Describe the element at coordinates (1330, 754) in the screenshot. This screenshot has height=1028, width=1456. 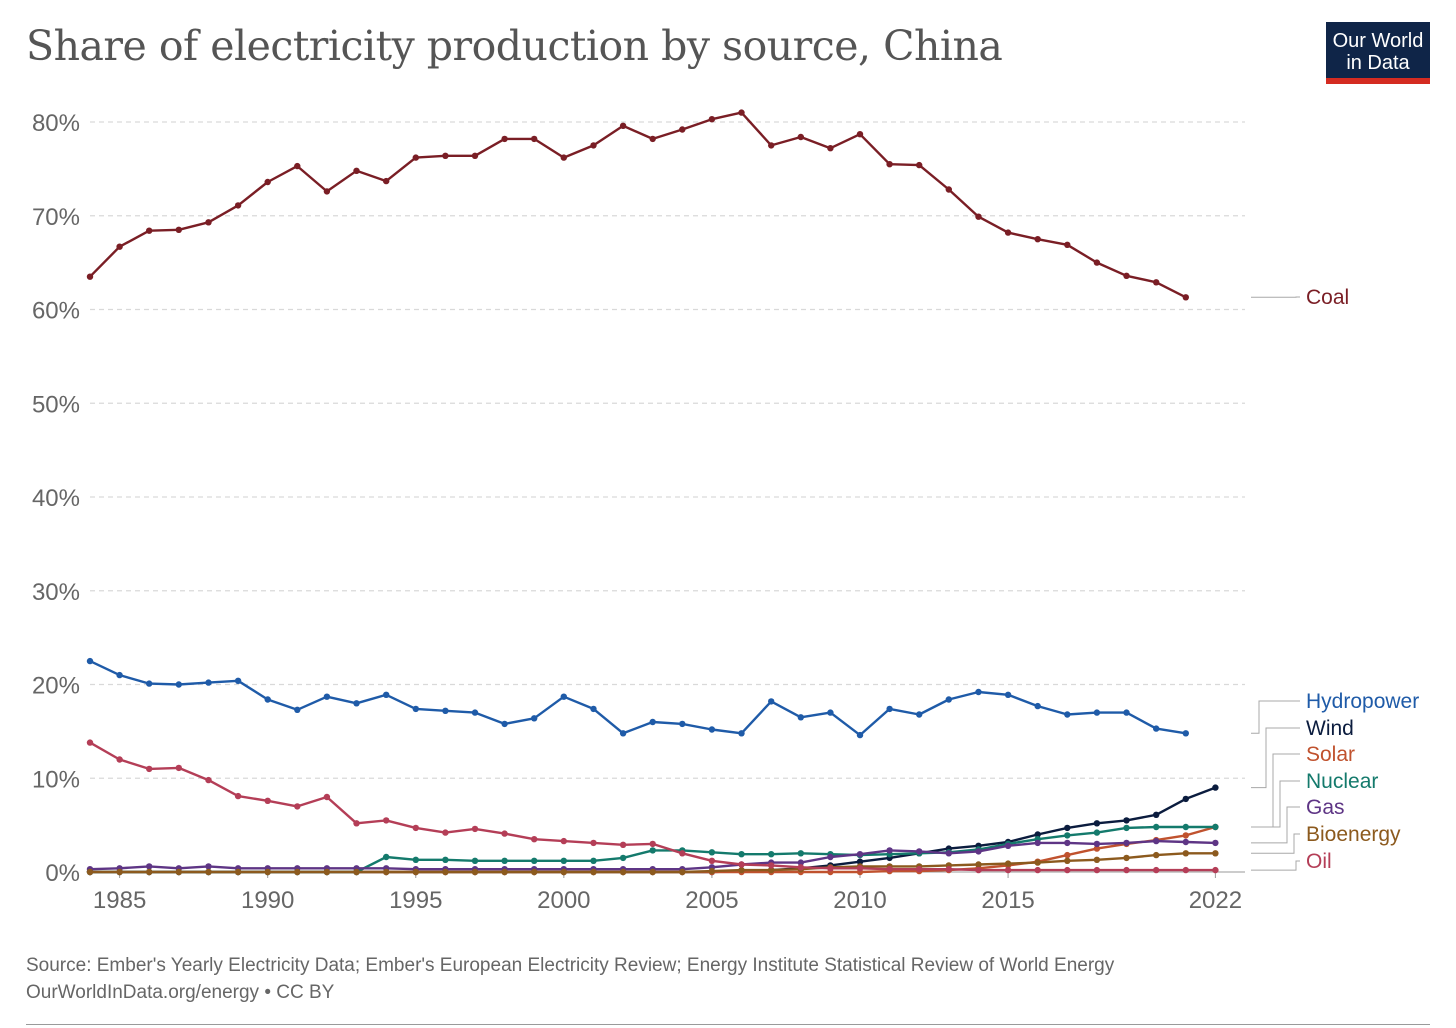
I see `series-label-solar: Solar` at that location.